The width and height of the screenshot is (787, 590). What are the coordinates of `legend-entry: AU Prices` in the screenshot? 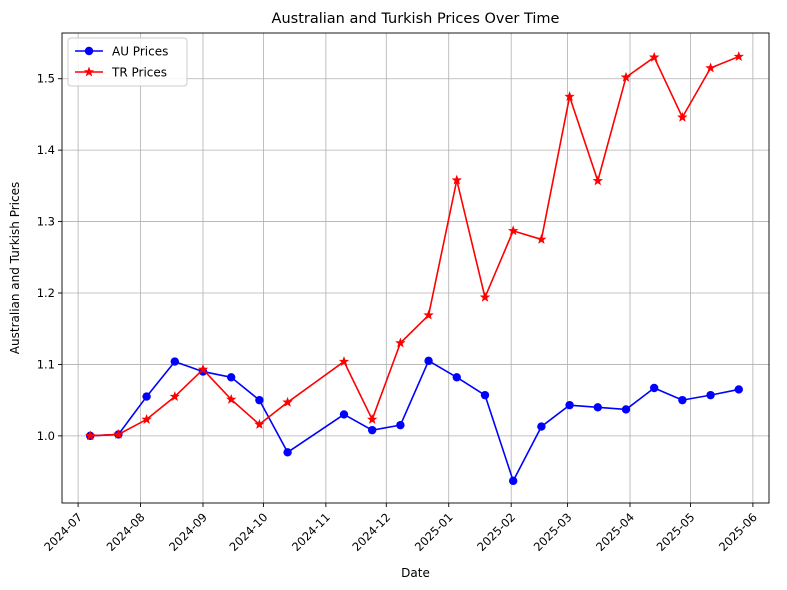 It's located at (121, 52).